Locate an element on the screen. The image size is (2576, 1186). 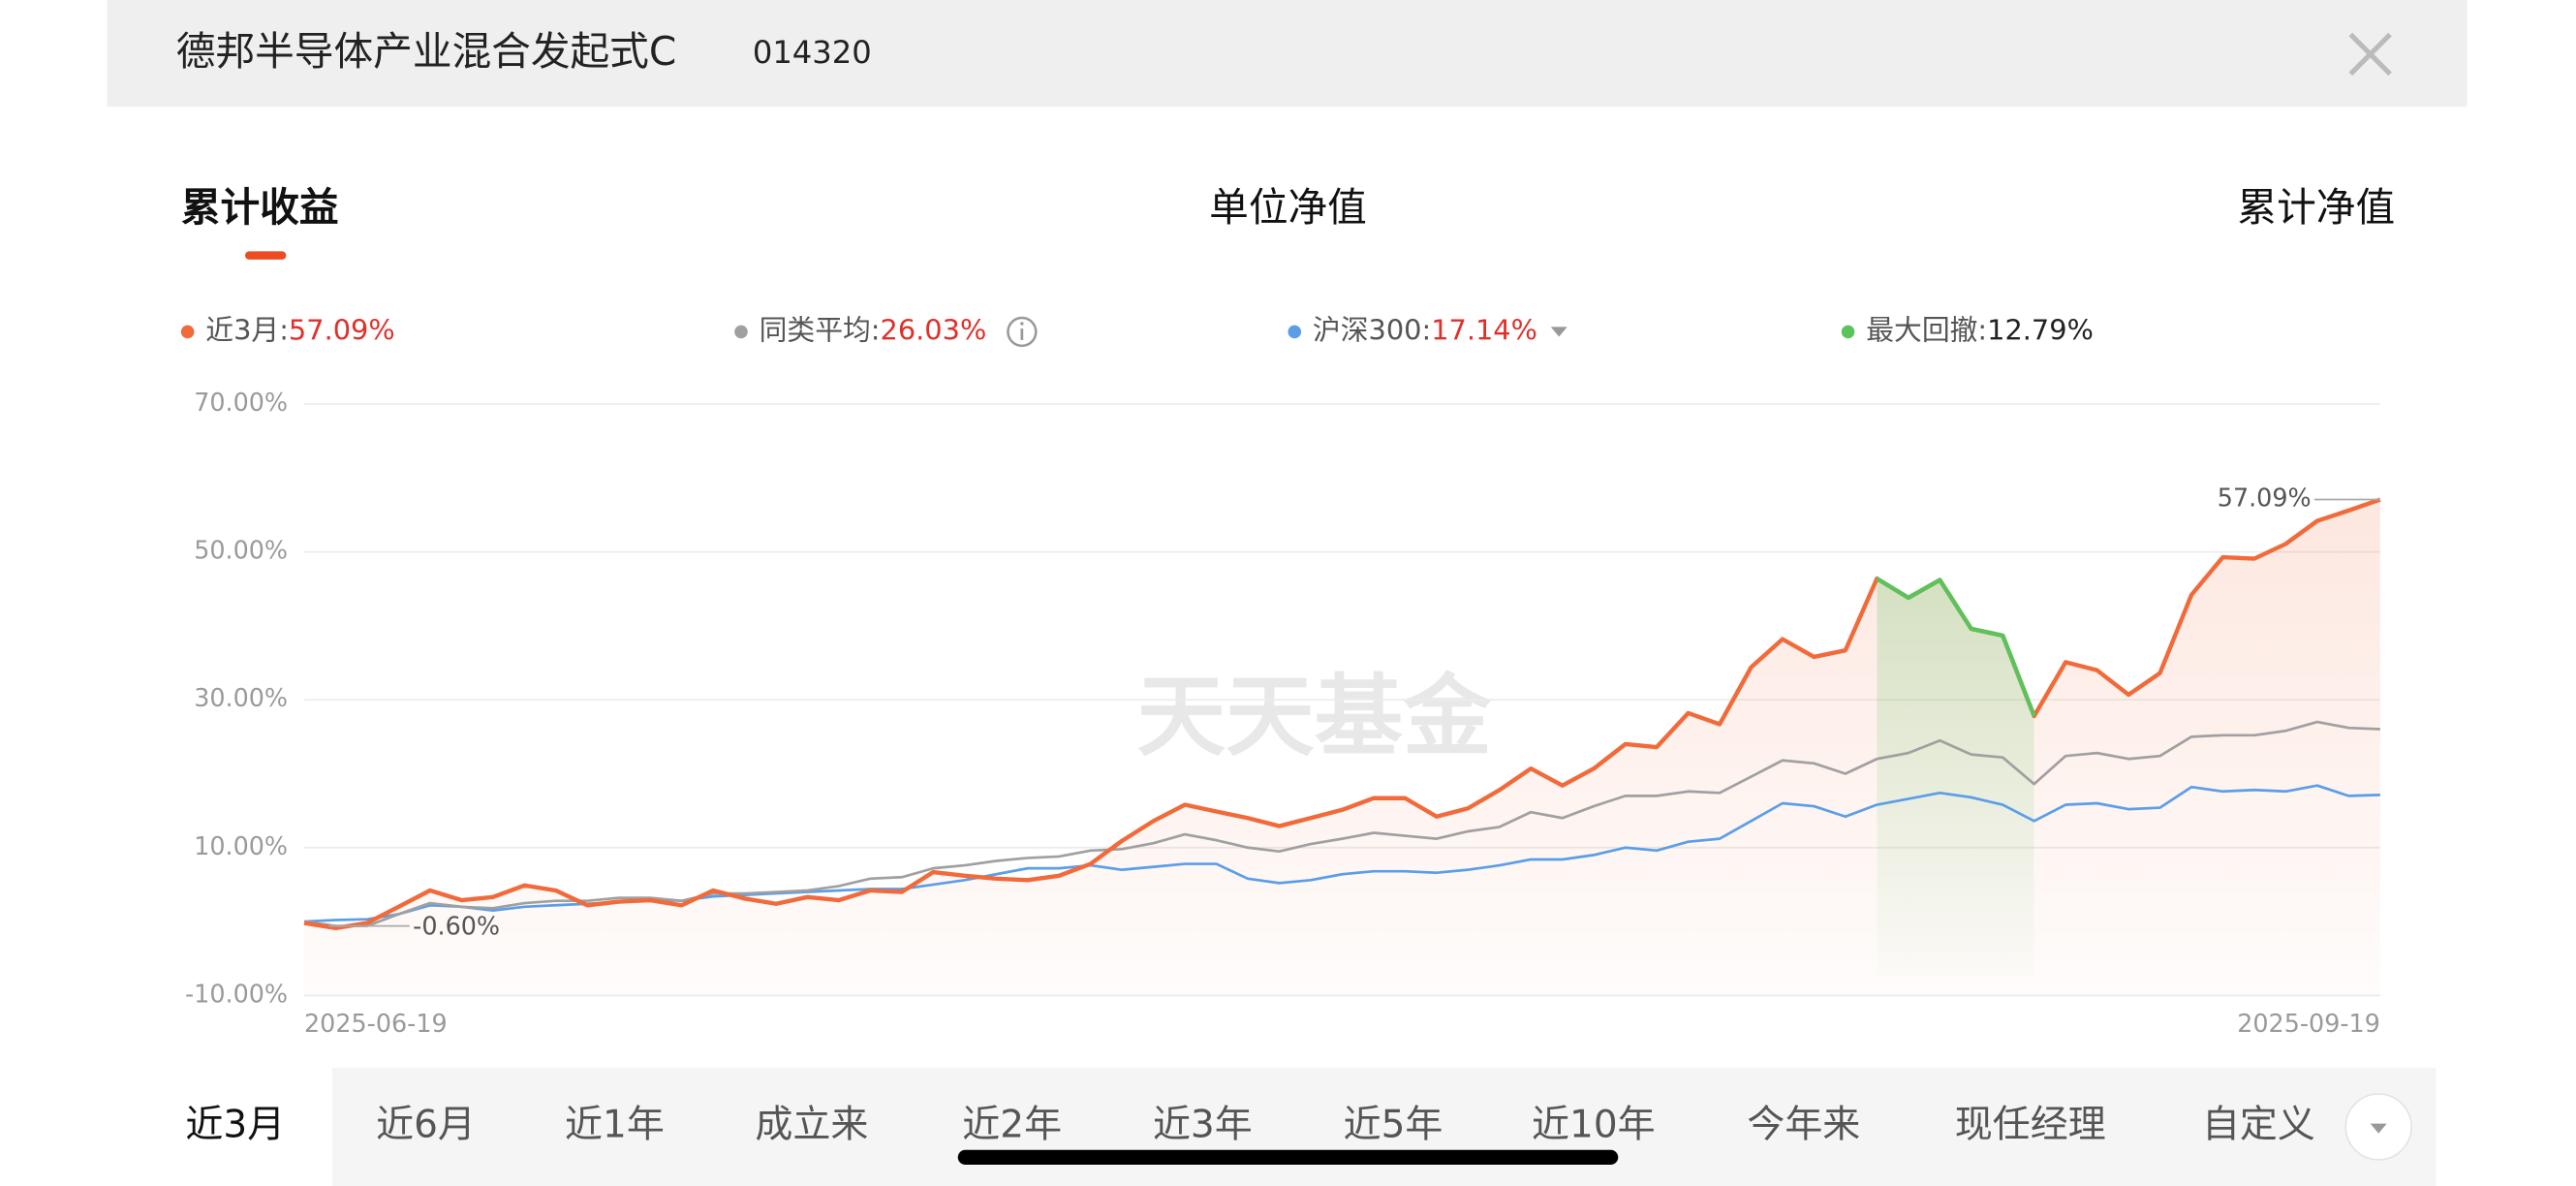
legend-entry: 最大回撤:12.79% is located at coordinates (1980, 330).